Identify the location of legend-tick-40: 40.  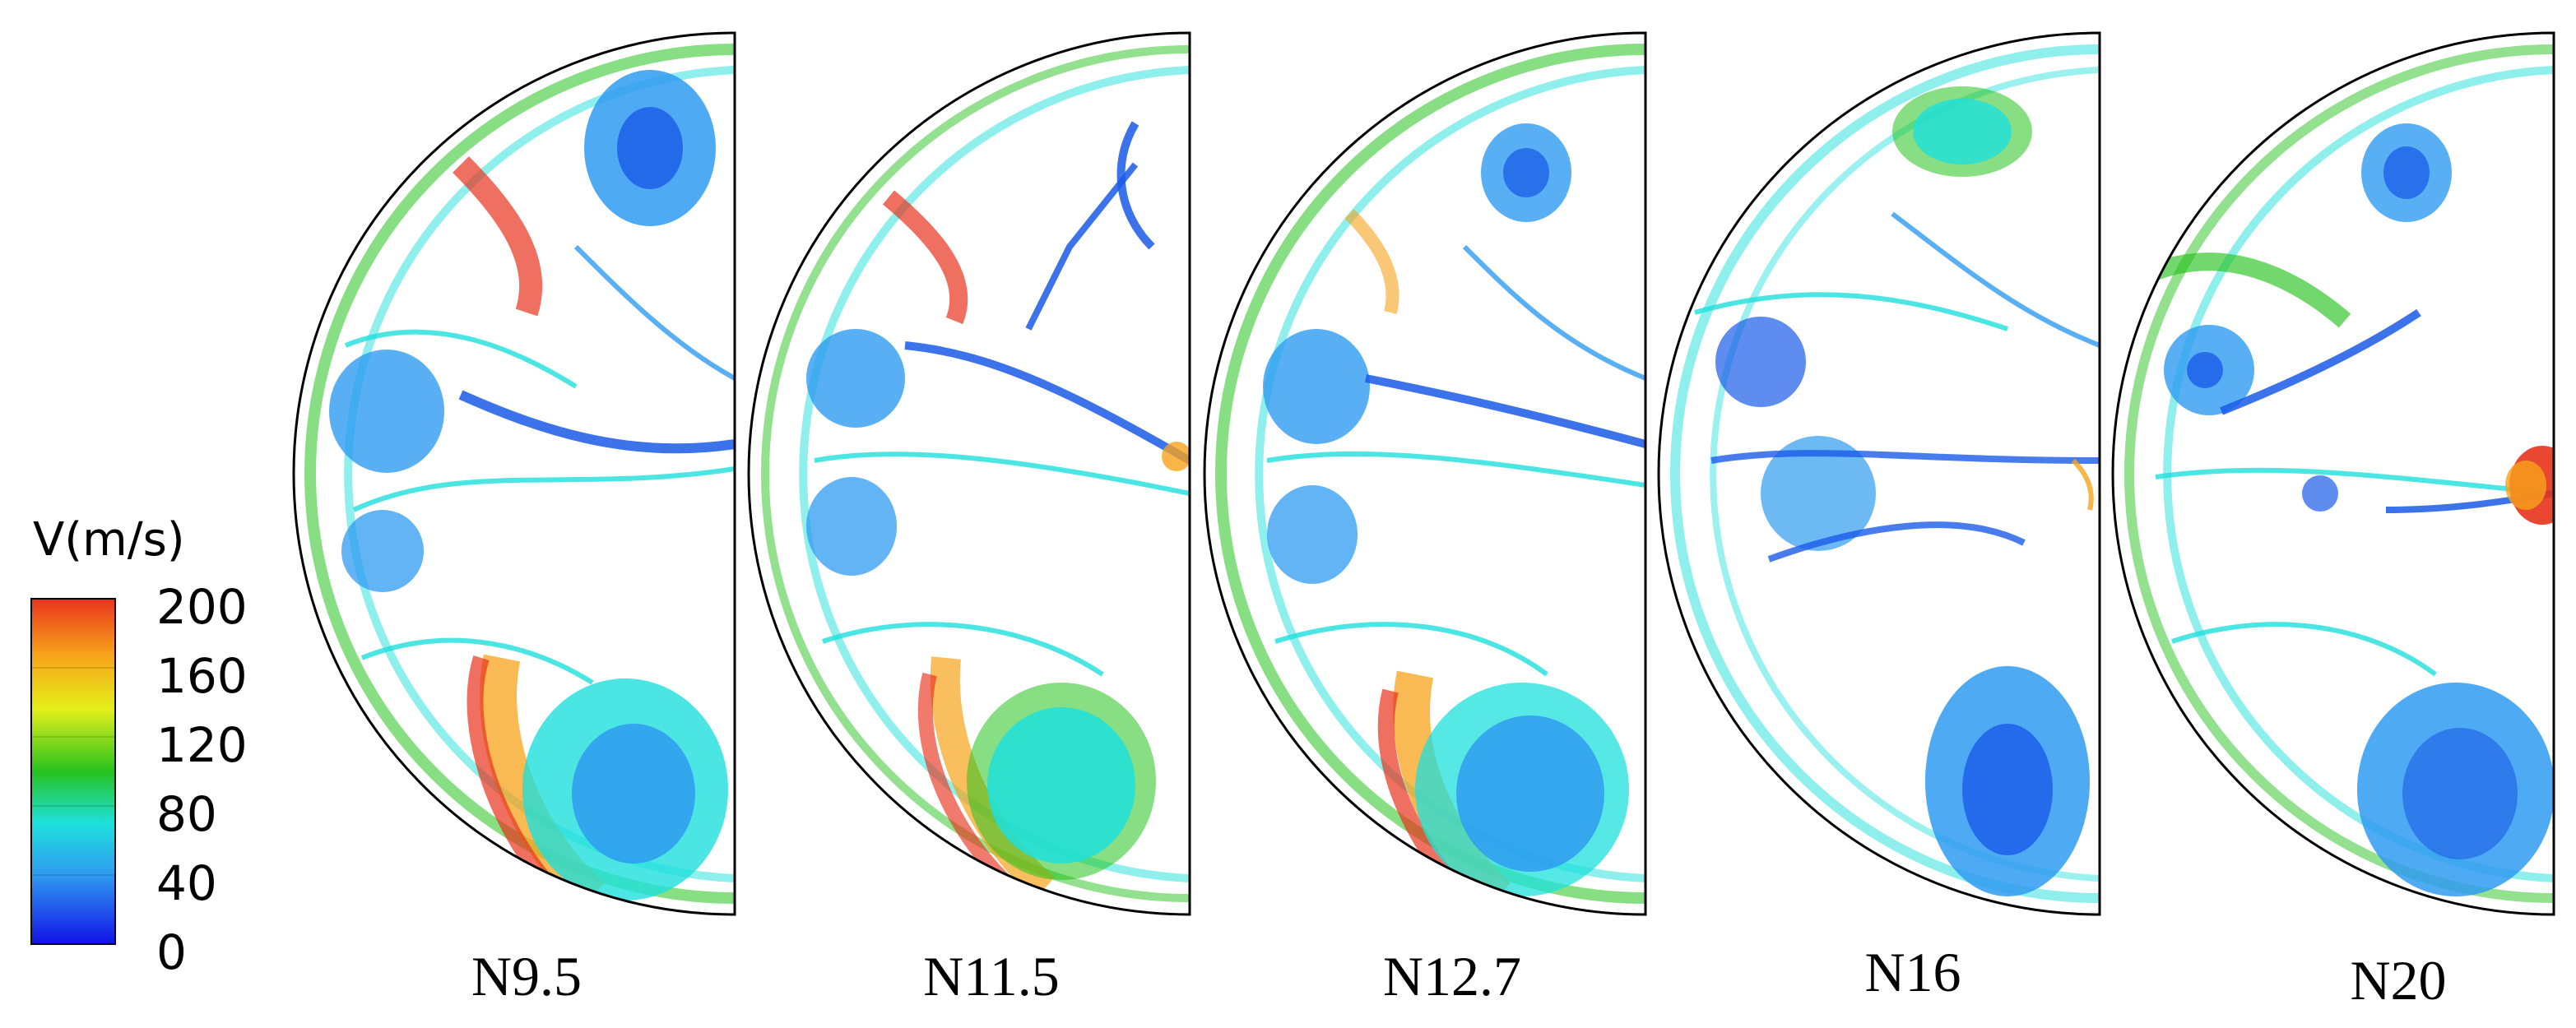
(186, 883).